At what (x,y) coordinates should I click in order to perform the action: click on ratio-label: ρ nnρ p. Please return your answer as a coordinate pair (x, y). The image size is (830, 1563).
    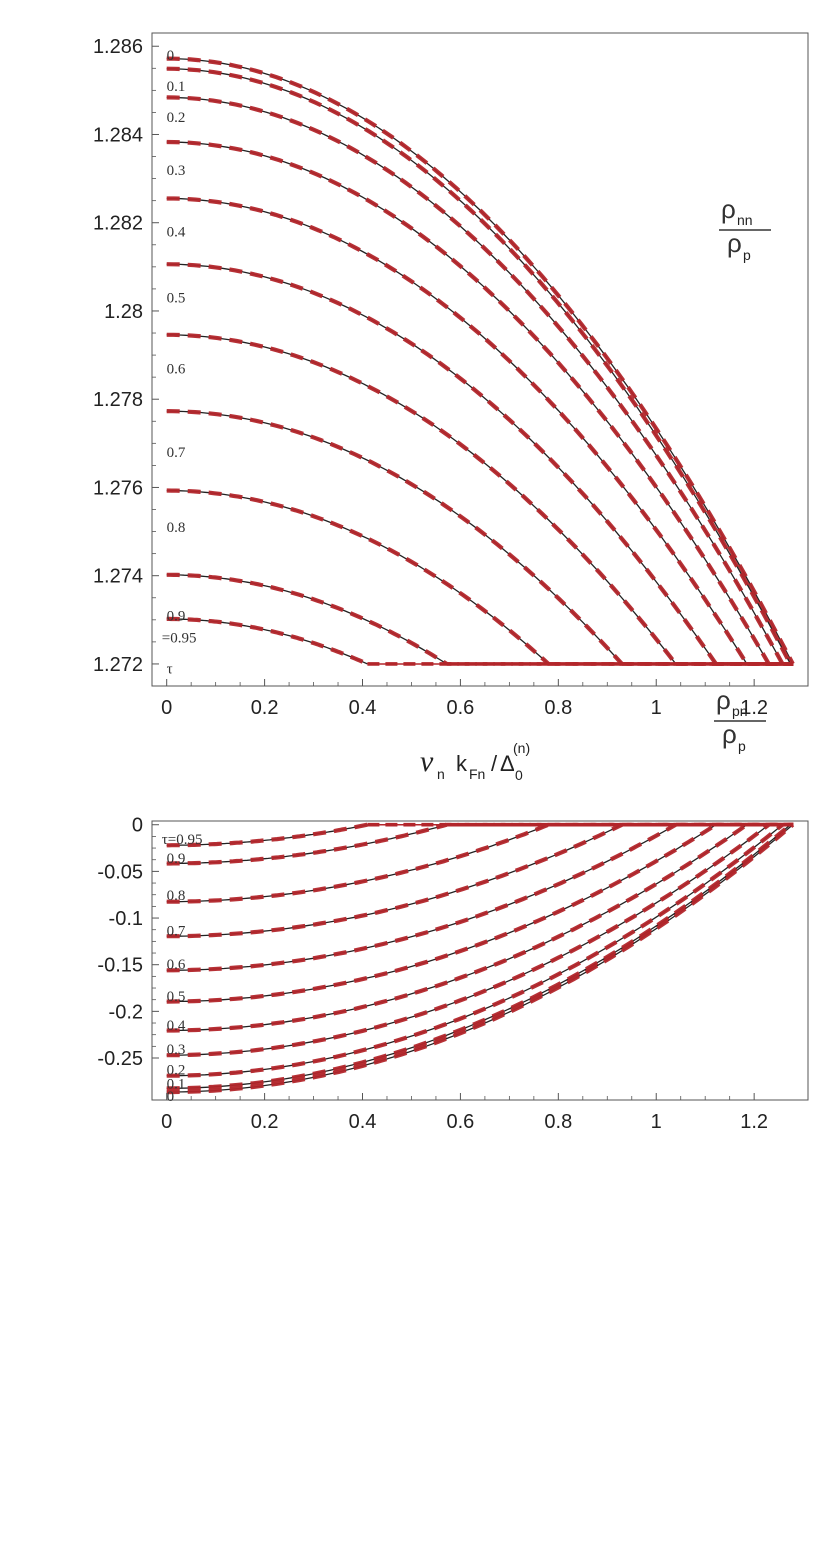
    Looking at the image, I should click on (745, 228).